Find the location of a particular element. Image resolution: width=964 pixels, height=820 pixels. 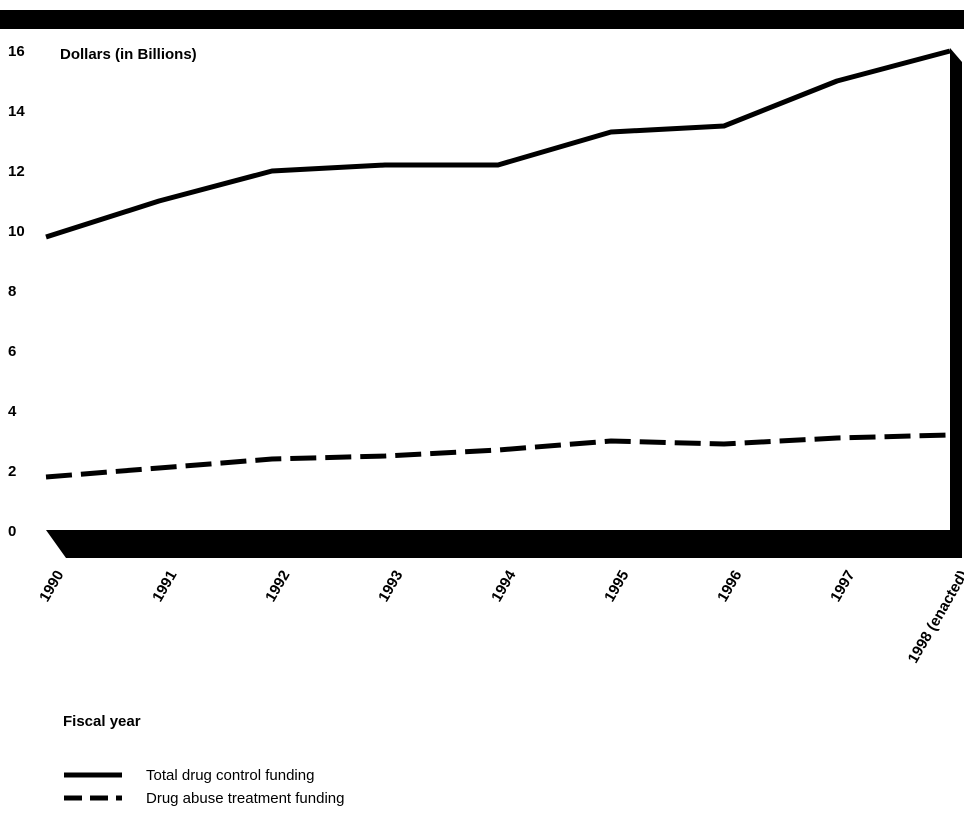

y-axis-ticks: 0 2 4 6 8 10 12 14 16 is located at coordinates (16, 291).